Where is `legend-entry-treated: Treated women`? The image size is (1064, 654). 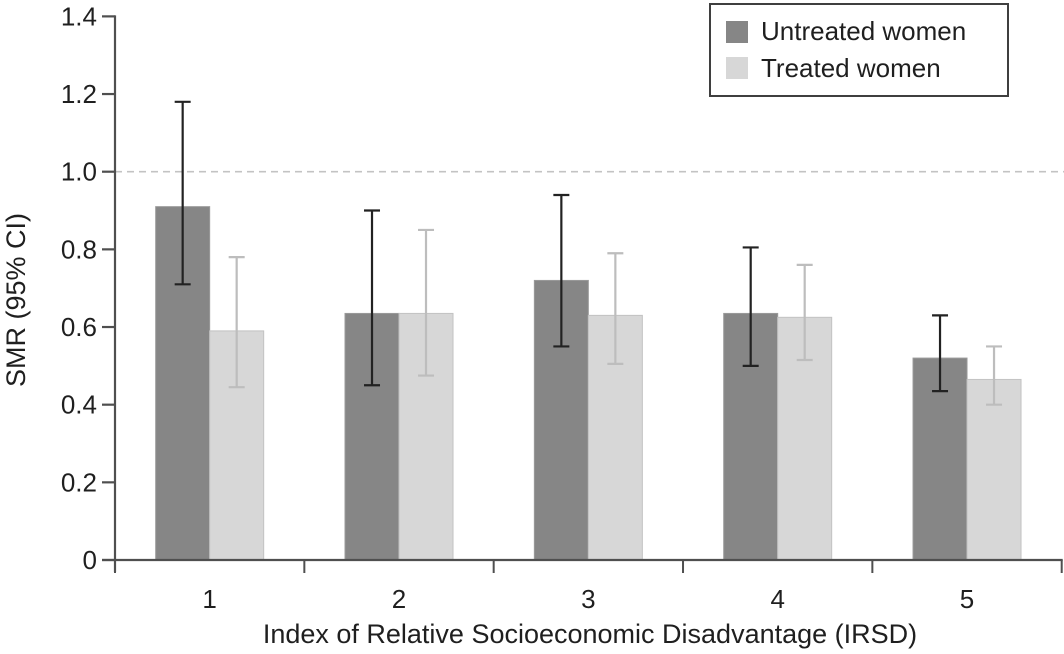
legend-entry-treated: Treated women is located at coordinates (866, 68).